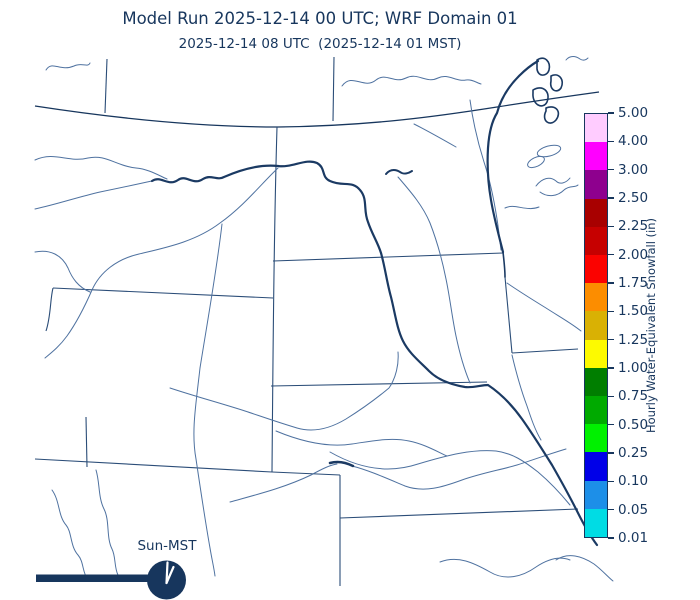  What do you see at coordinates (633, 396) in the screenshot?
I see `colorbar-tick-label: 0.75` at bounding box center [633, 396].